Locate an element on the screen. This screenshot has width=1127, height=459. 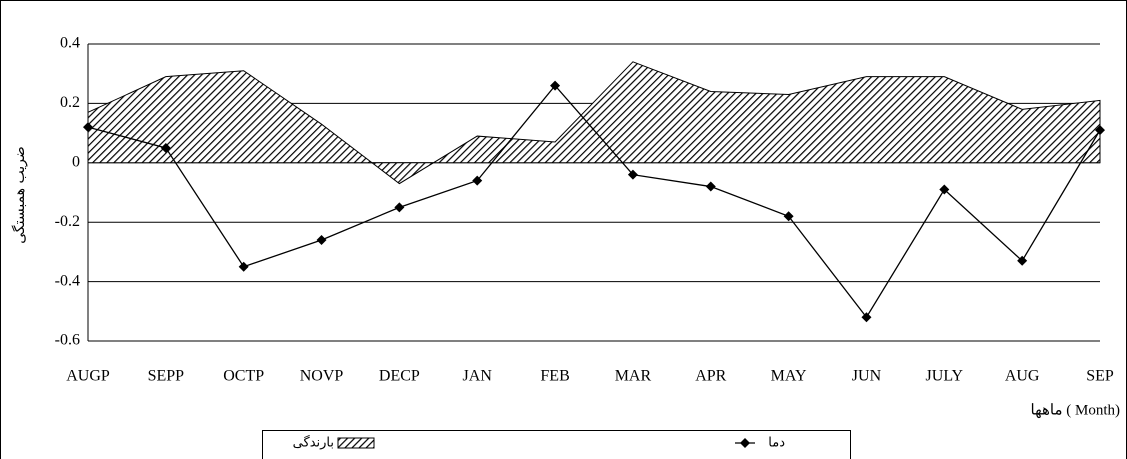
x-tick-label: APR is located at coordinates (710, 376).